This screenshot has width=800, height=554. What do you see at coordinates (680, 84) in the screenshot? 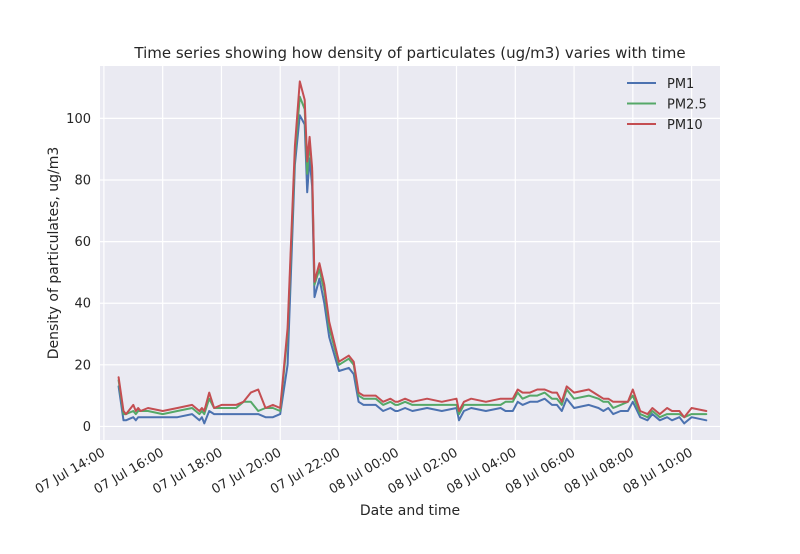
I see `legend-label: PM1` at bounding box center [680, 84].